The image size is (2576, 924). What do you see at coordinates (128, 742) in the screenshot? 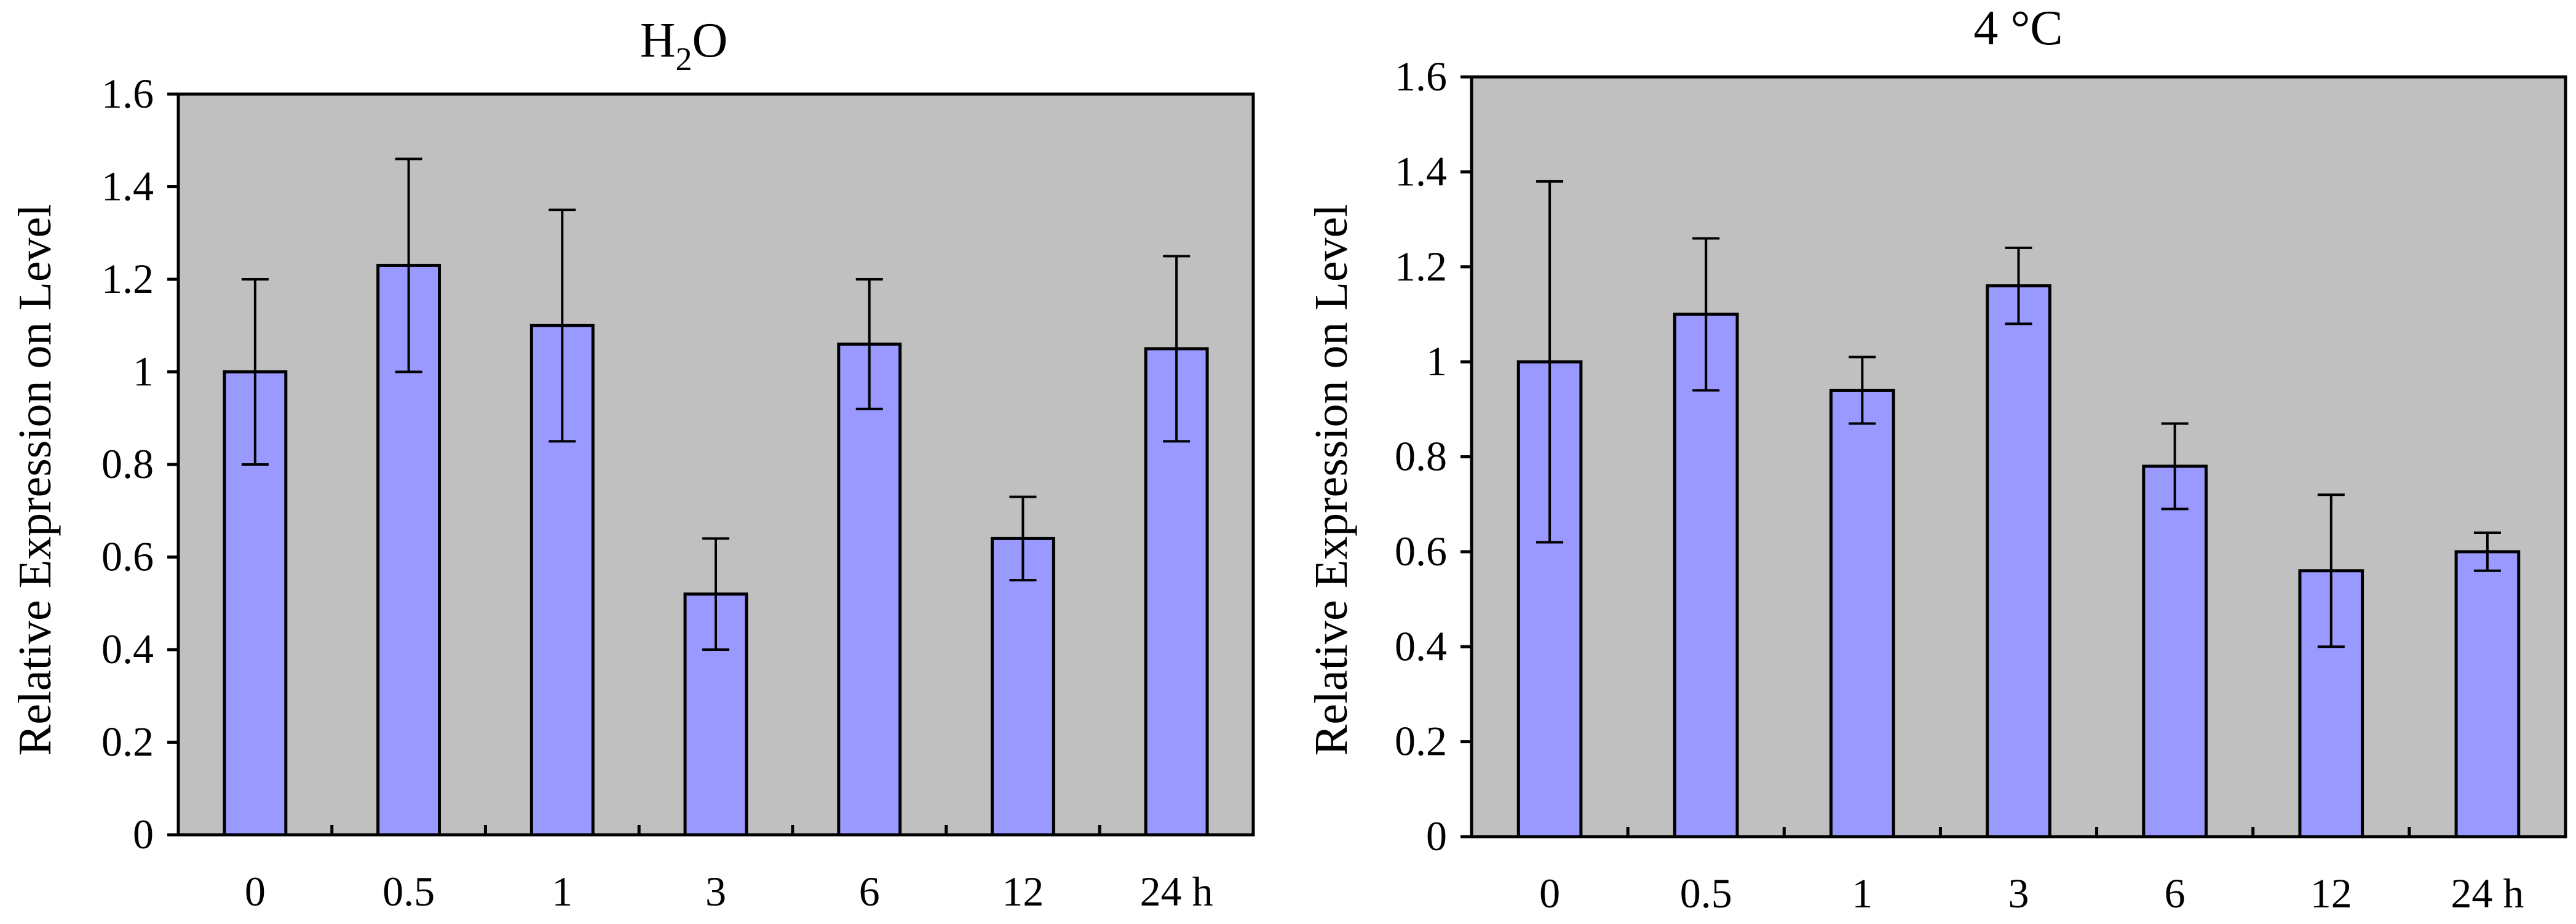
I see `y-tick-label-h2o-1: 0.2` at bounding box center [128, 742].